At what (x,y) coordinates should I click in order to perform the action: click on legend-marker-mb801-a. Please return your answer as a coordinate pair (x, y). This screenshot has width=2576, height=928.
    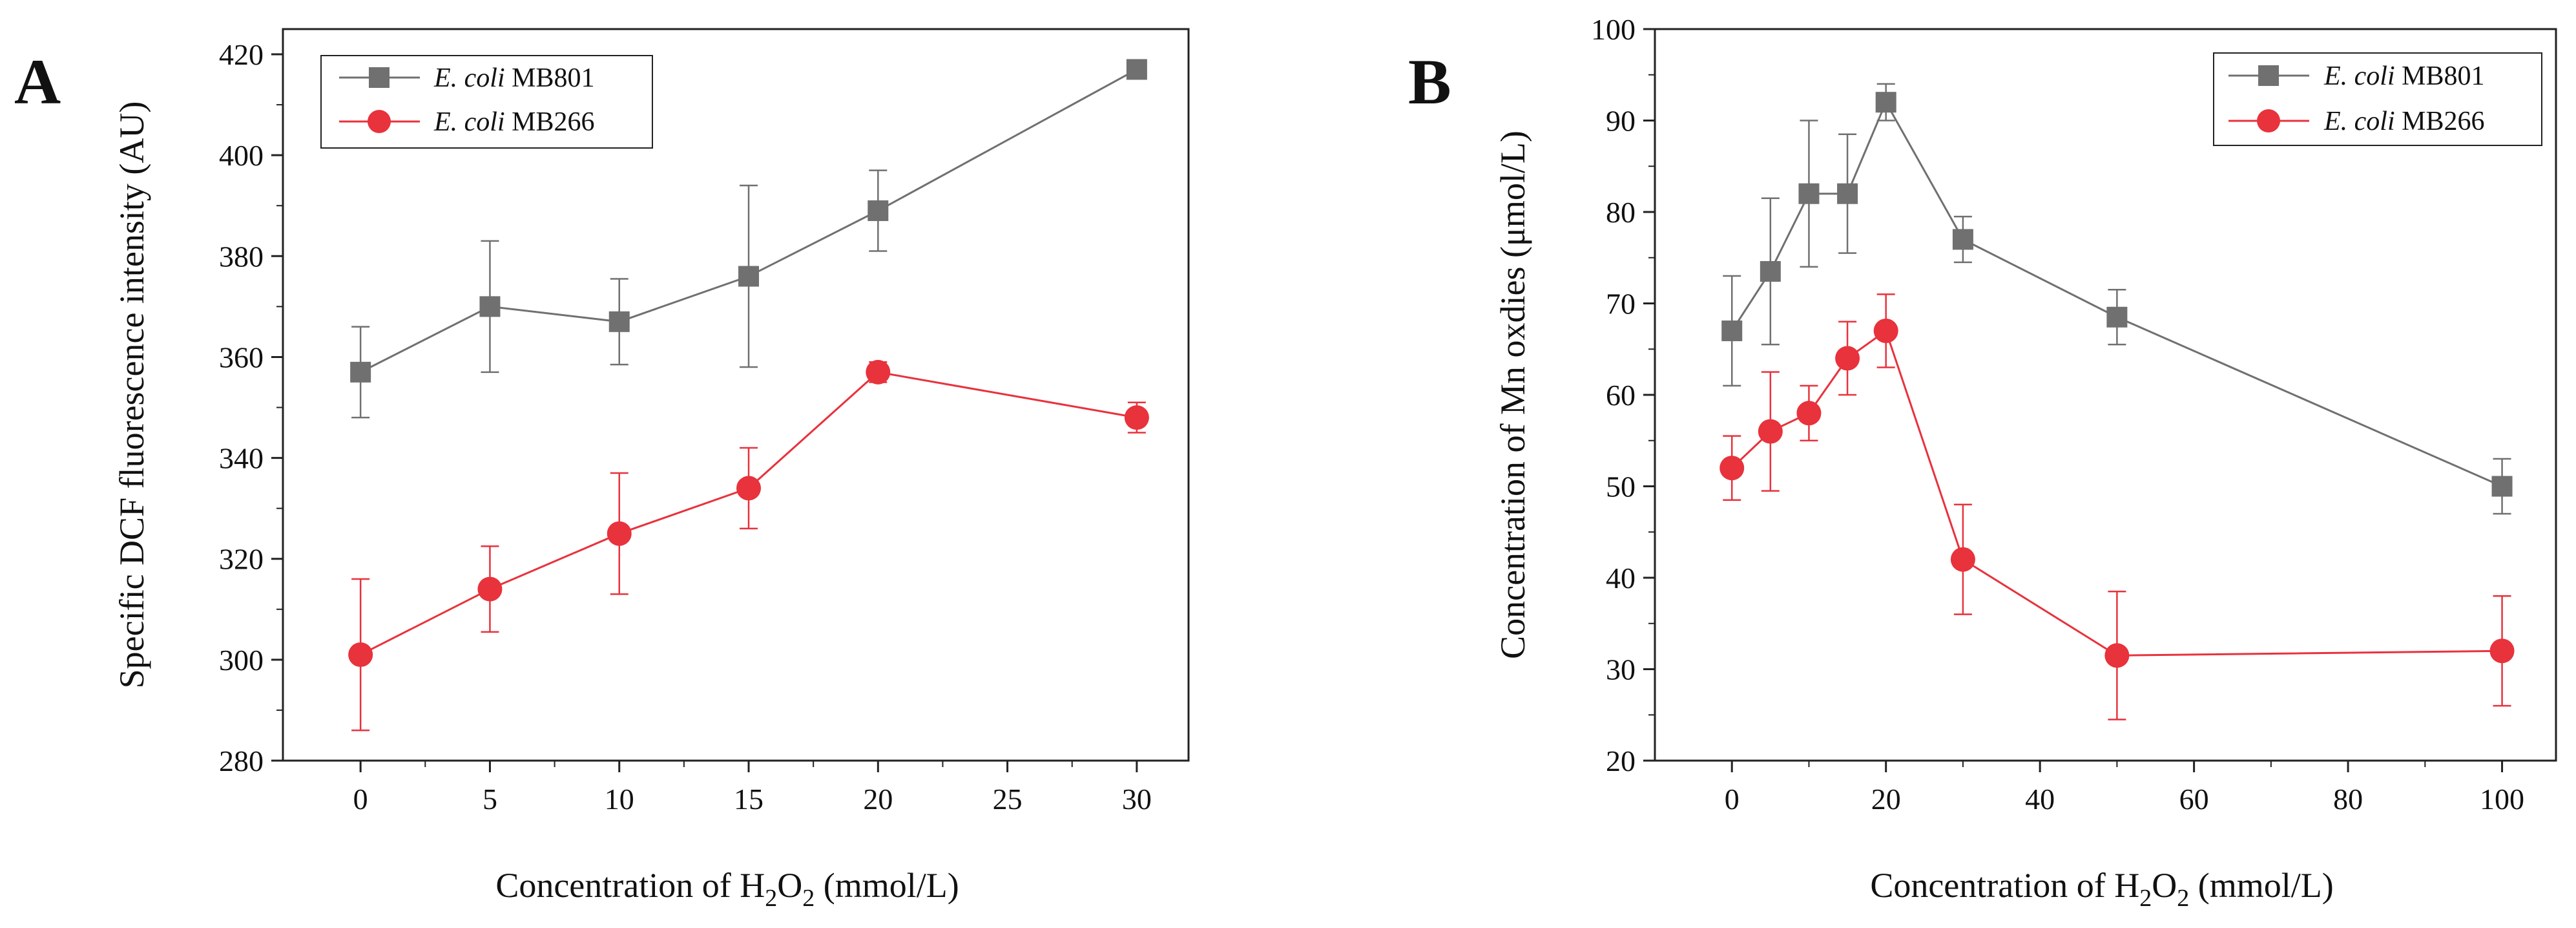
    Looking at the image, I should click on (379, 77).